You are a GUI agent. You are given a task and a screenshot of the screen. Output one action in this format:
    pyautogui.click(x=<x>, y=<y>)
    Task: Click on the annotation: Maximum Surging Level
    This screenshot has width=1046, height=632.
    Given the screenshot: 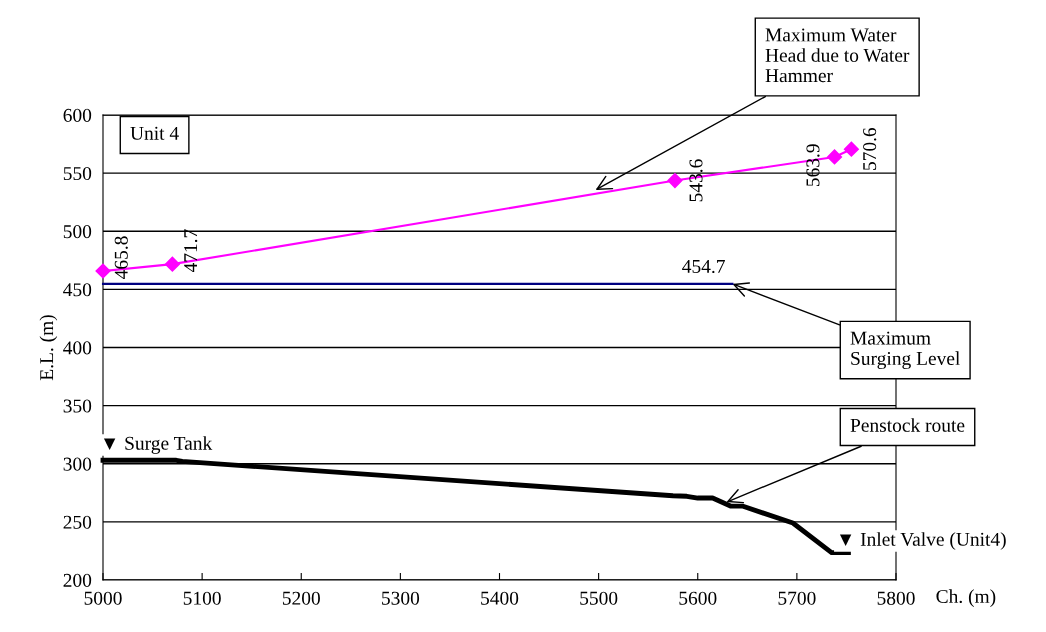 What is the action you would take?
    pyautogui.click(x=905, y=350)
    